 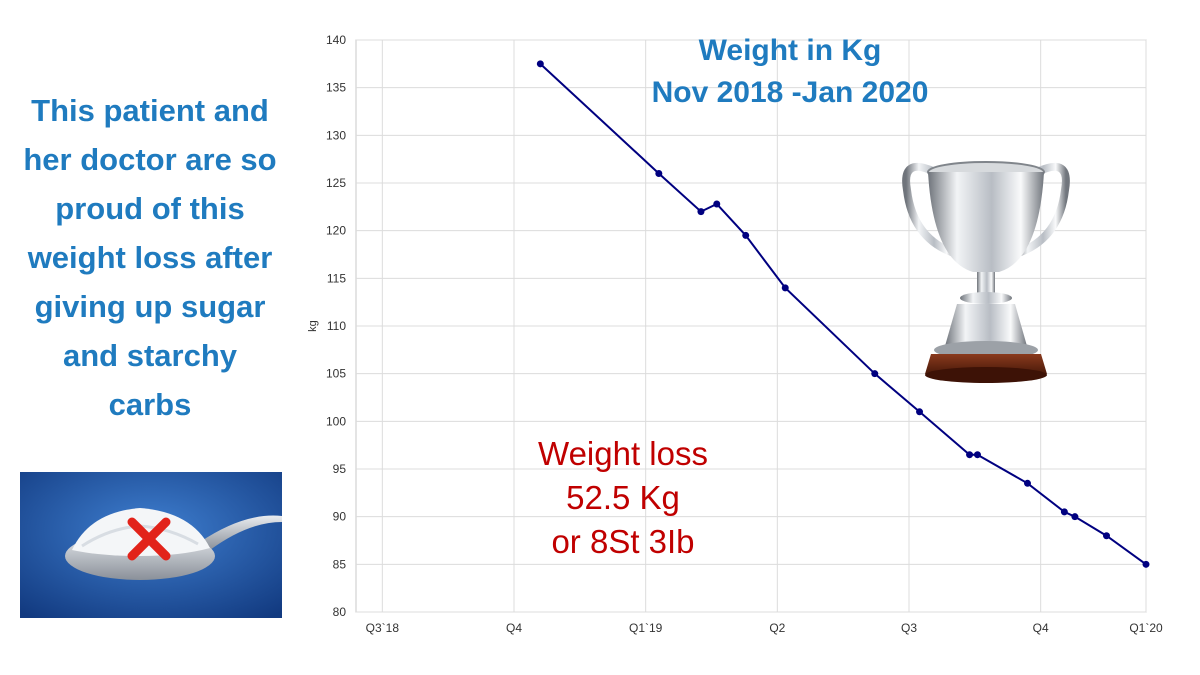 What do you see at coordinates (340, 469) in the screenshot?
I see `y-tick-label: 95` at bounding box center [340, 469].